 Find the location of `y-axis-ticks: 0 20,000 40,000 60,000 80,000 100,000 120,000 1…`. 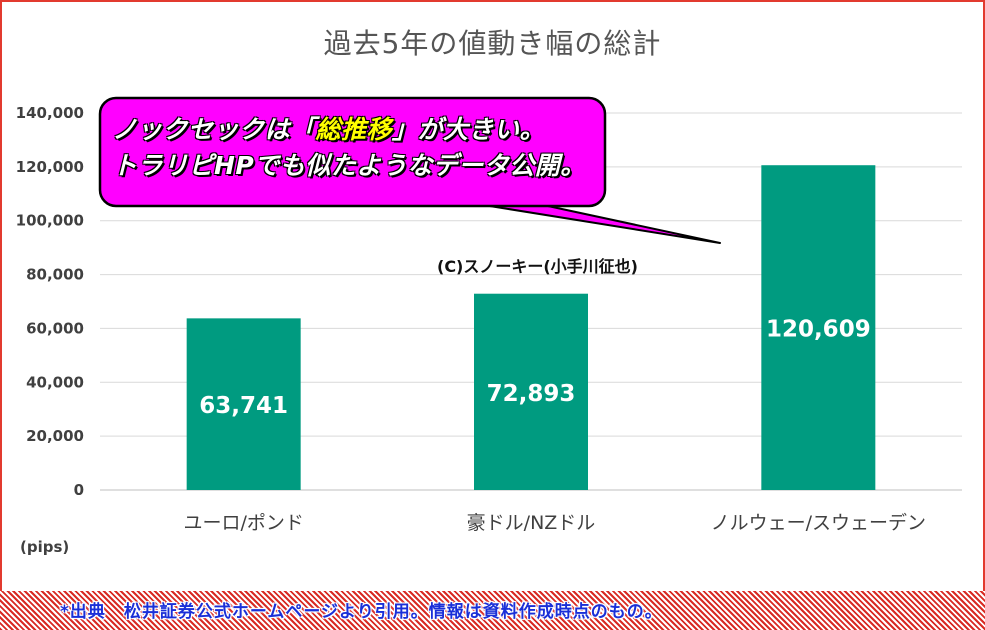

y-axis-ticks: 0 20,000 40,000 60,000 80,000 100,000 120,000 1… is located at coordinates (50, 301).